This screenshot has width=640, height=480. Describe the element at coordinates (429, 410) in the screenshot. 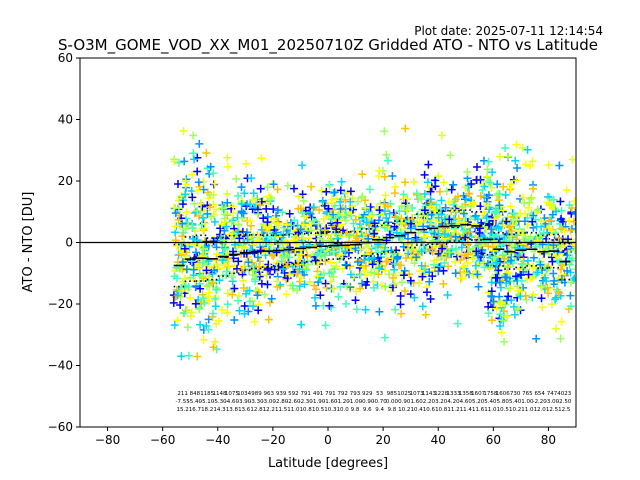

I see `bin-stat-label: 10.6` at that location.